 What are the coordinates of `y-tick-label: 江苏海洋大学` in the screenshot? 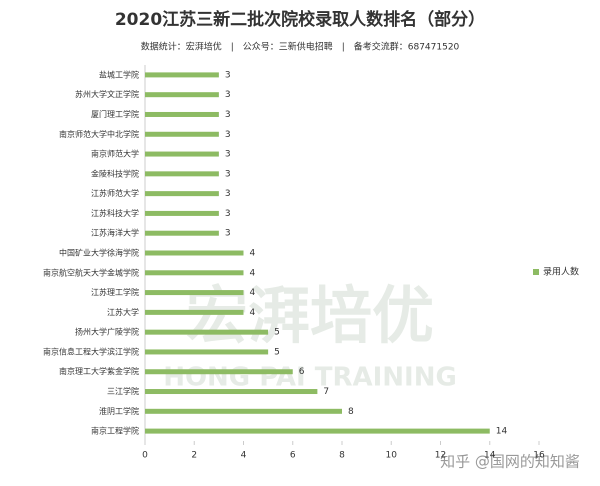 It's located at (115, 233).